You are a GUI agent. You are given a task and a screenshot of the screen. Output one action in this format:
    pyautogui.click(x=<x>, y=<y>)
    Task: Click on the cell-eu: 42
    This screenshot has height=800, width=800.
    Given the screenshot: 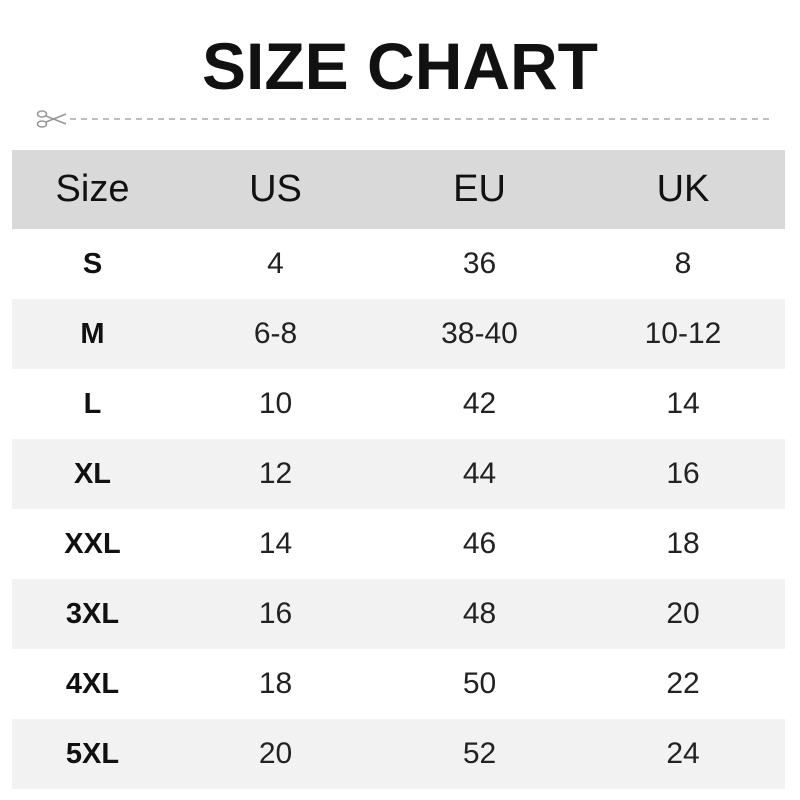 What is the action you would take?
    pyautogui.click(x=479, y=403)
    